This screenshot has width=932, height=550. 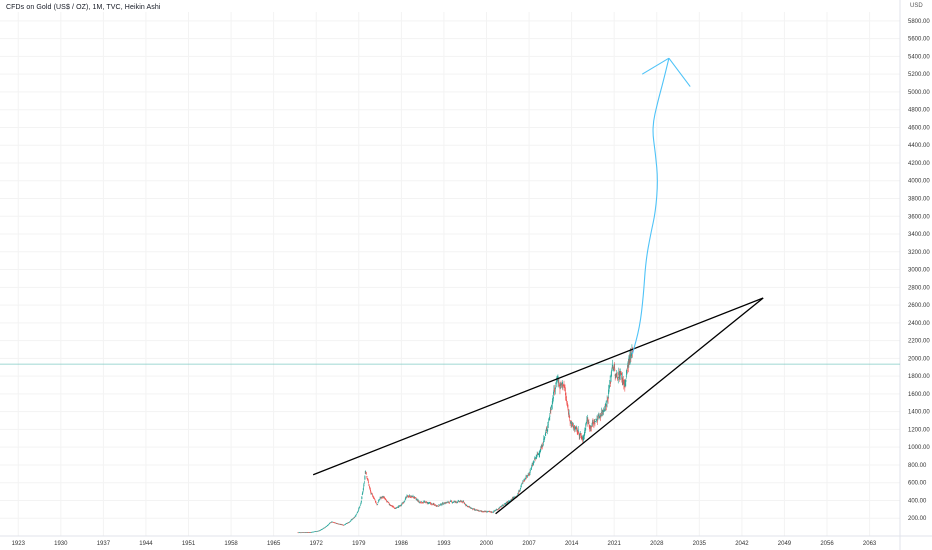 I want to click on projection-drawing, so click(x=661, y=206).